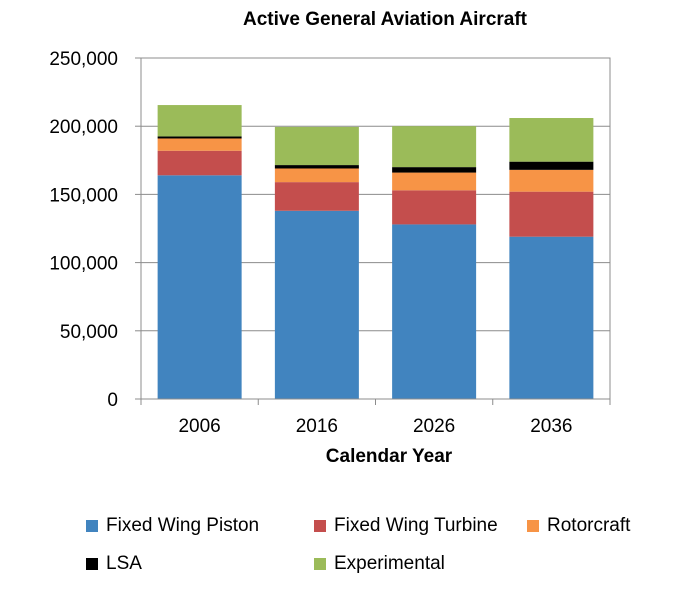  What do you see at coordinates (317, 426) in the screenshot?
I see `x-axis-tick-label: 2016` at bounding box center [317, 426].